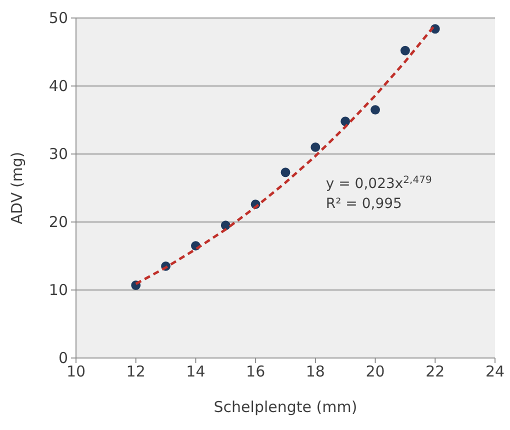 The width and height of the screenshot is (510, 430). I want to click on y-tick-label: 0, so click(63, 357).